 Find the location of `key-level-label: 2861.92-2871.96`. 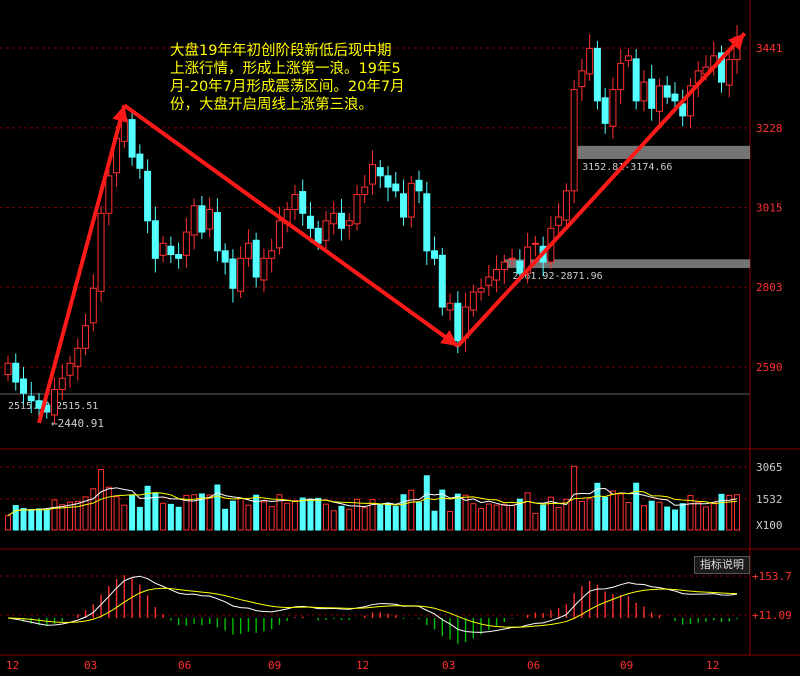

key-level-label: 2861.92-2871.96 is located at coordinates (557, 276).